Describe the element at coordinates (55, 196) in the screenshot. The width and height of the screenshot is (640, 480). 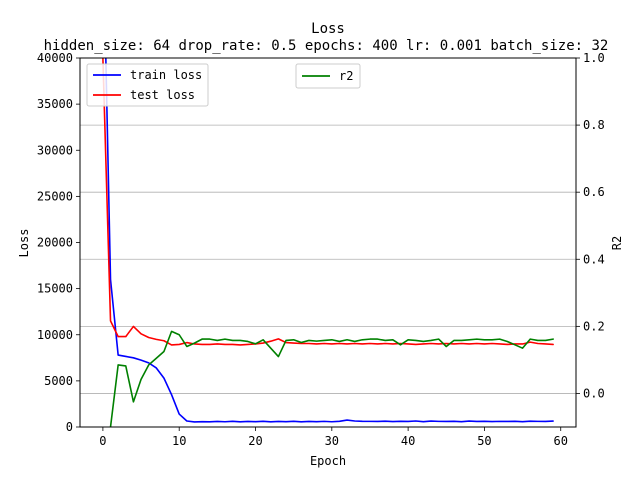
I see `y-tick-label: 25000` at that location.